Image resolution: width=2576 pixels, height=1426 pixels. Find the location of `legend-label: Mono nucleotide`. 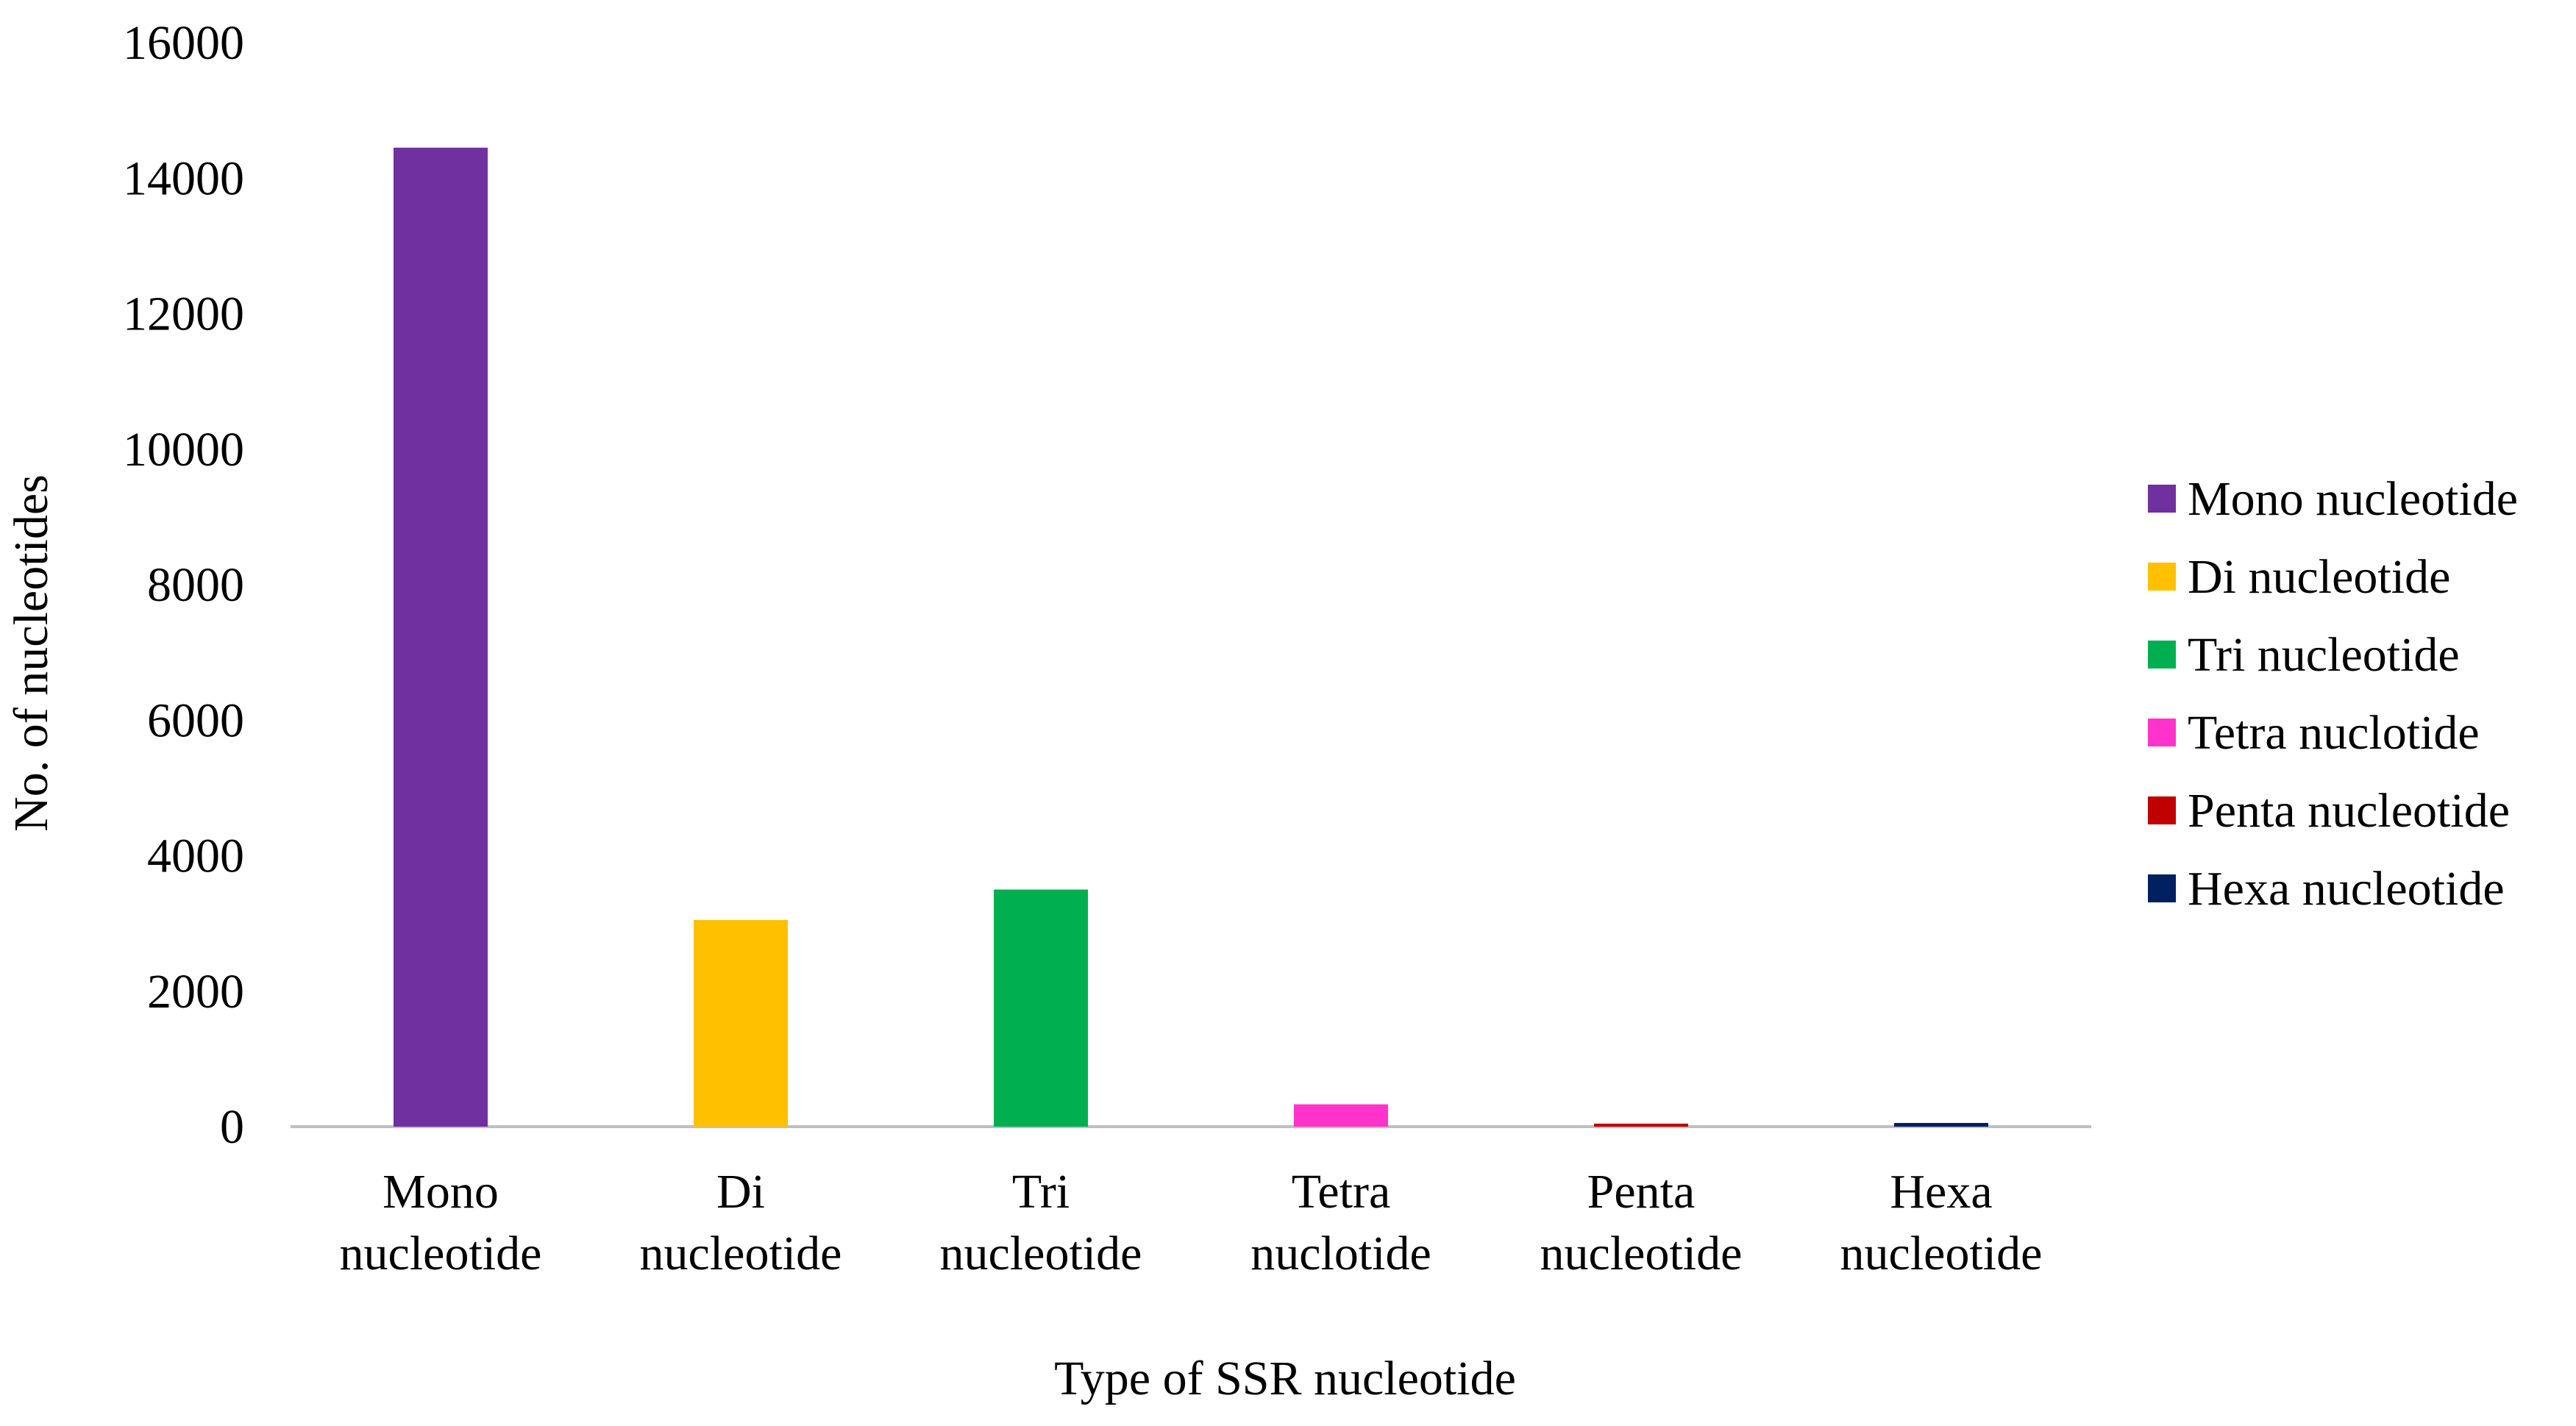

legend-label: Mono nucleotide is located at coordinates (2353, 499).